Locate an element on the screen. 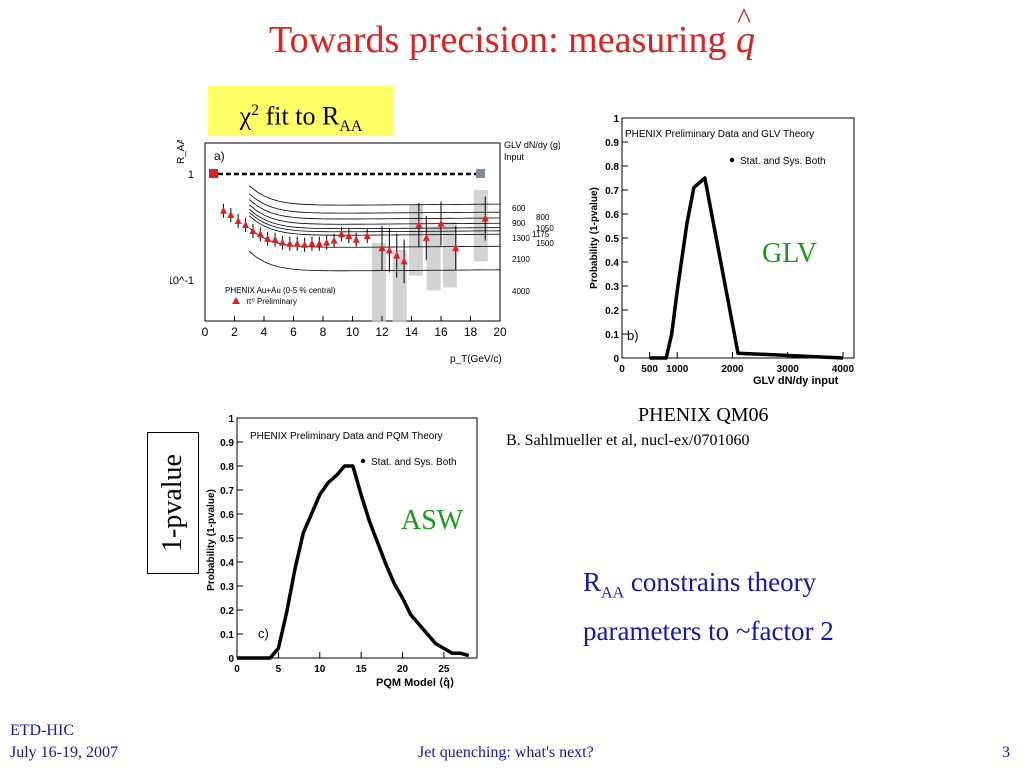 The width and height of the screenshot is (1024, 768). glv-ytick-label: 1 is located at coordinates (616, 119).